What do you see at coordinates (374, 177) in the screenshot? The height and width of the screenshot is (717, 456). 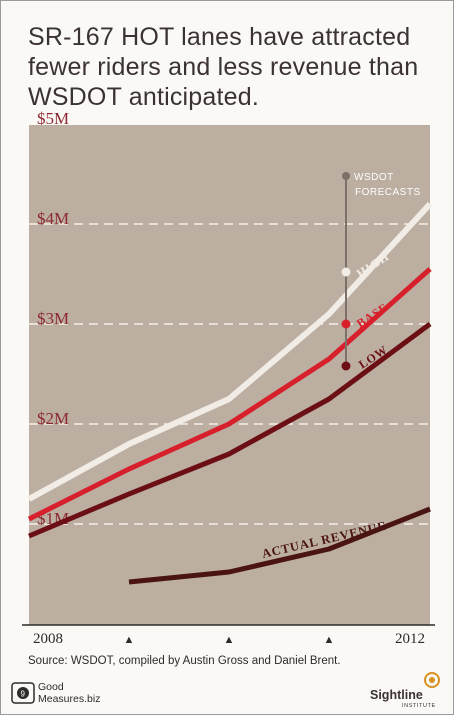 I see `annotation-wsdot: WSDOT` at bounding box center [374, 177].